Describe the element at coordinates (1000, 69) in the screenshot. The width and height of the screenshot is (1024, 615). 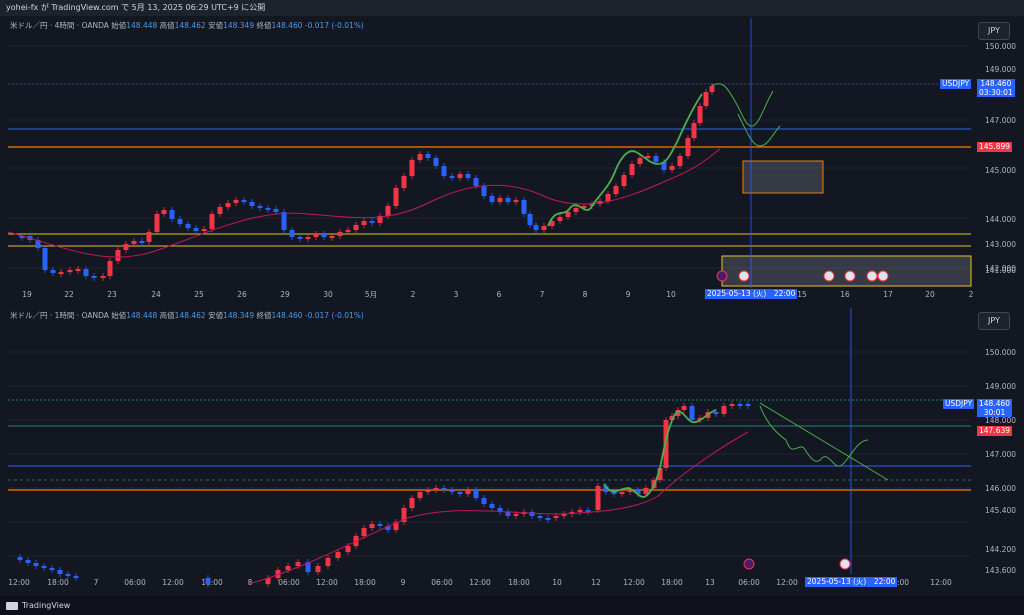
I see `price-tick-label: 149.000` at that location.